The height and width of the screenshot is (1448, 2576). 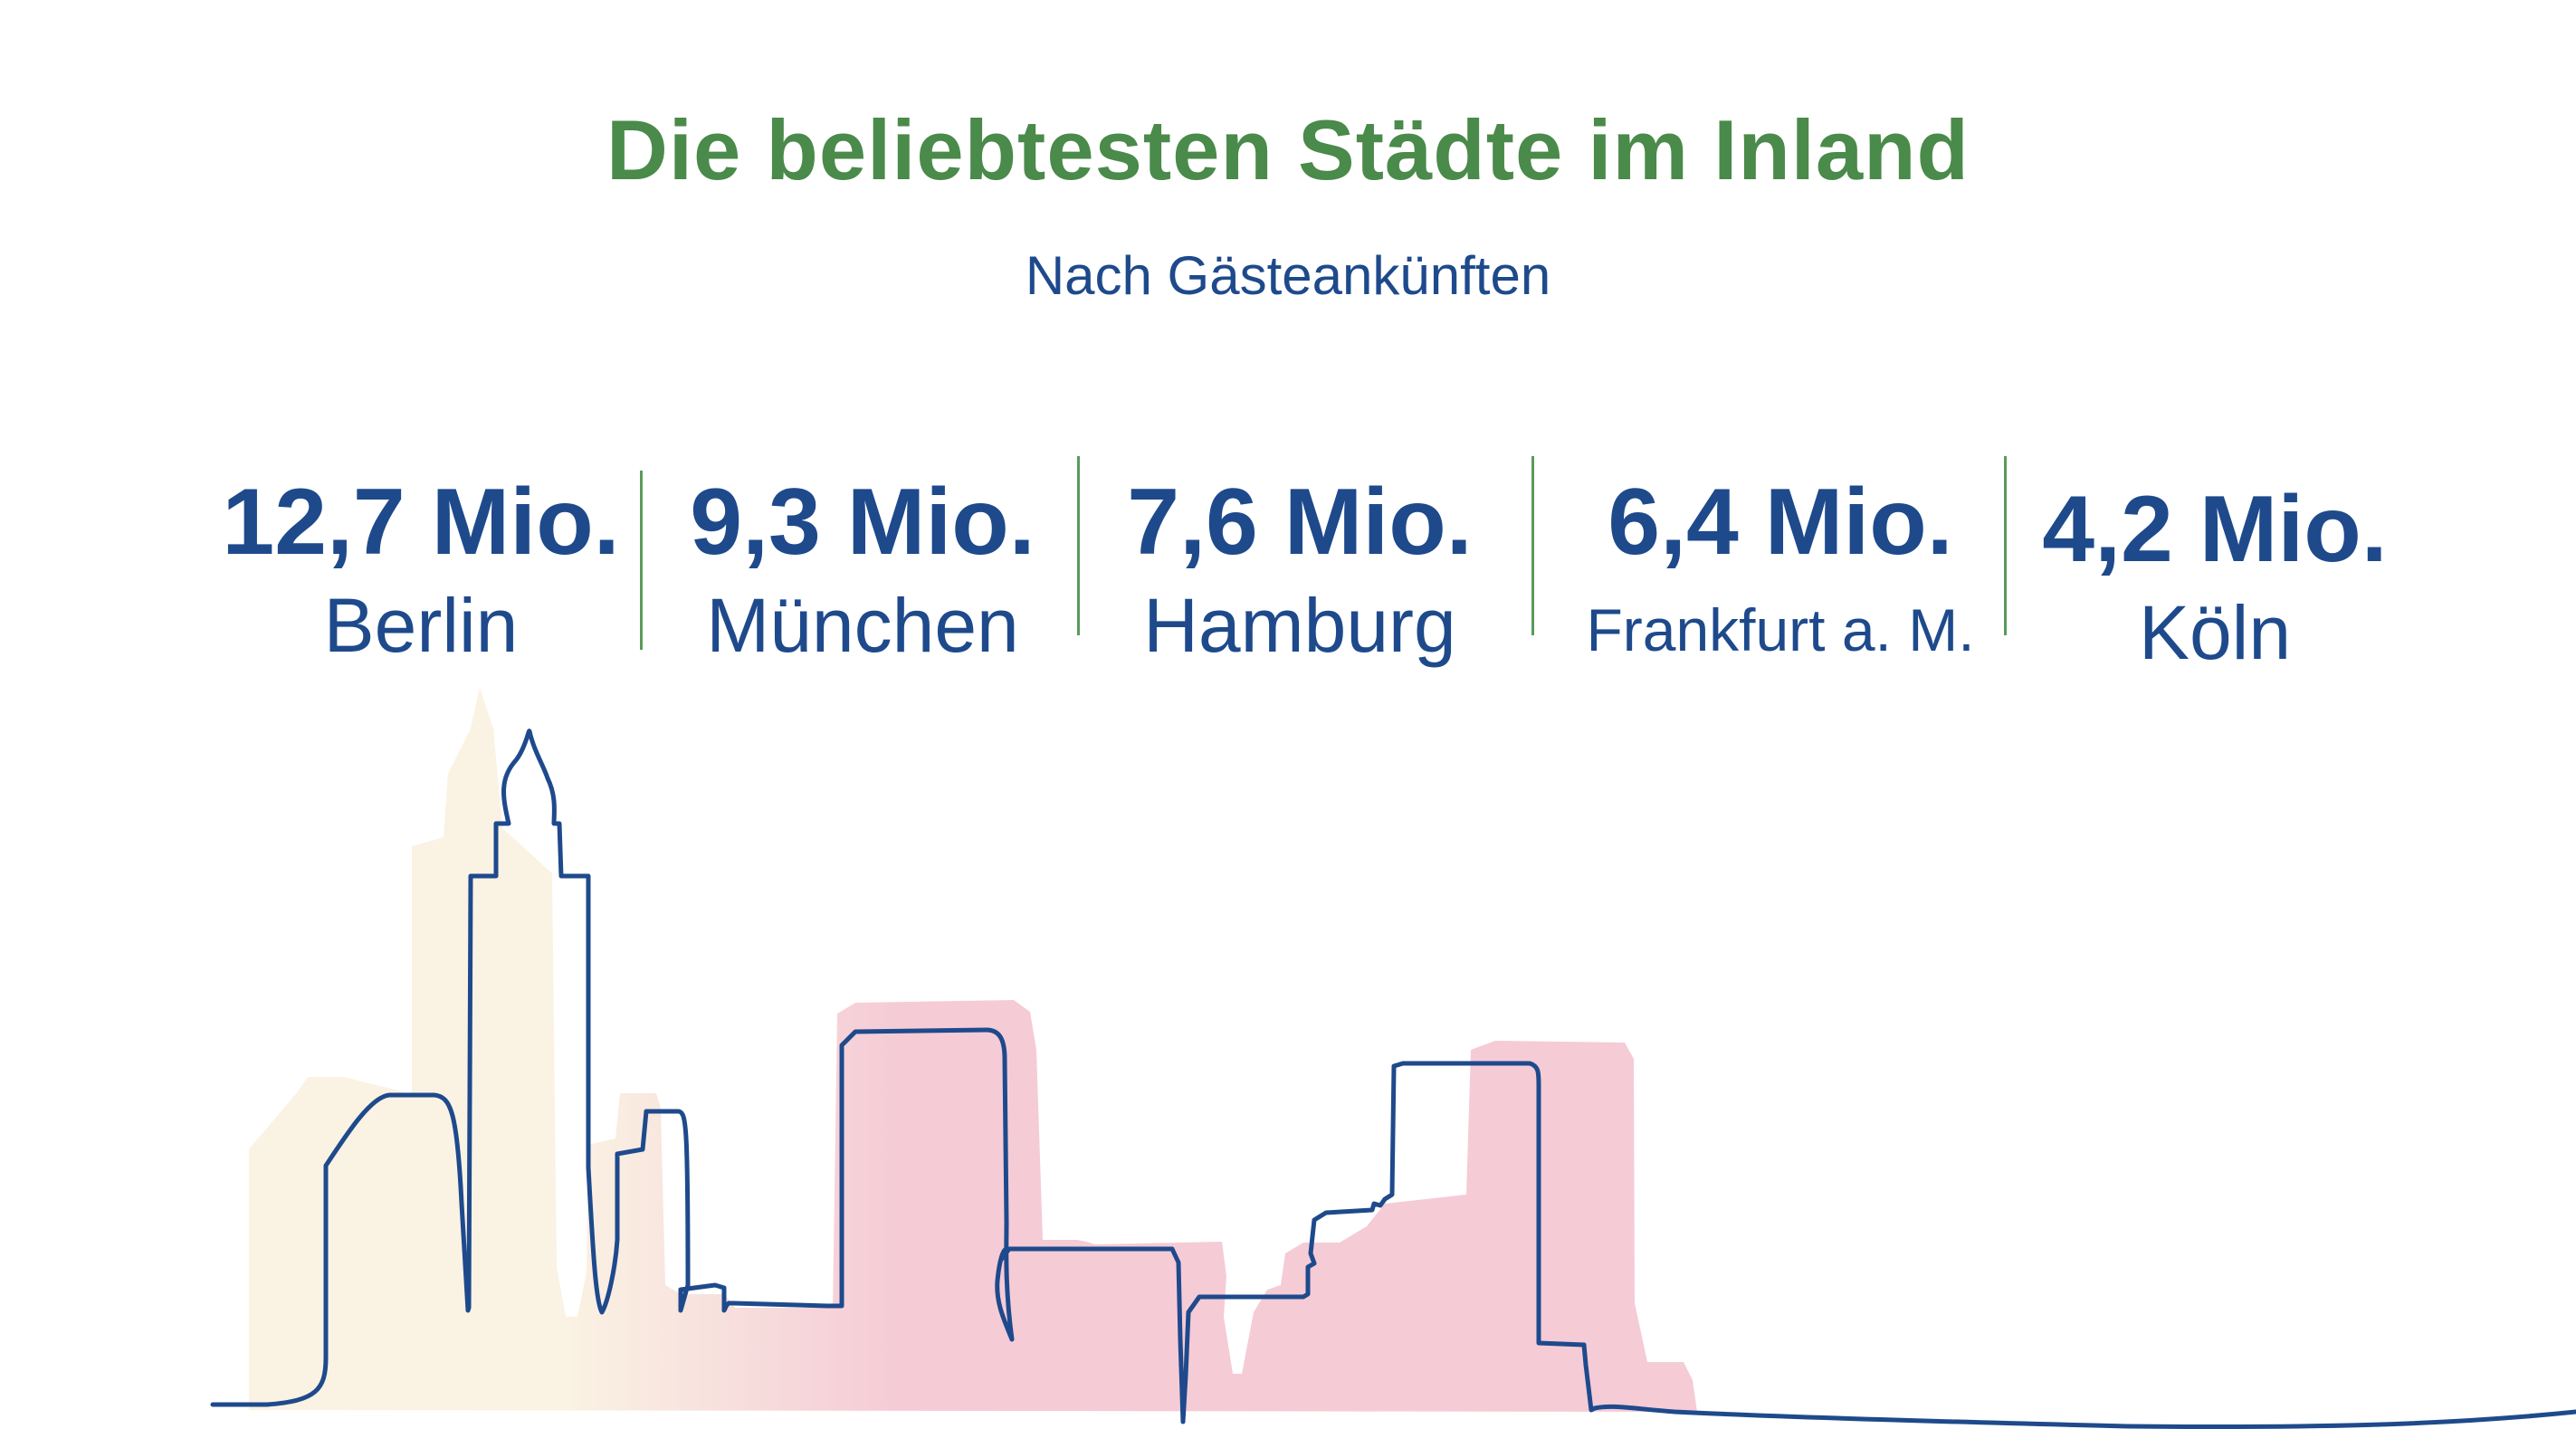 I want to click on stat-city-label: München, so click(x=862, y=625).